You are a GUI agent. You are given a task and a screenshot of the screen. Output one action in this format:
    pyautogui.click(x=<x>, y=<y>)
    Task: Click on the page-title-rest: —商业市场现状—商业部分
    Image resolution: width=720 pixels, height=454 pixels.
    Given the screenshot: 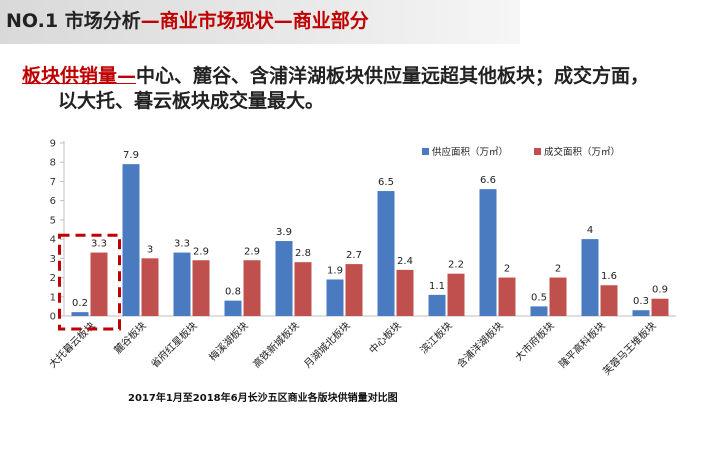 What is the action you would take?
    pyautogui.click(x=254, y=21)
    